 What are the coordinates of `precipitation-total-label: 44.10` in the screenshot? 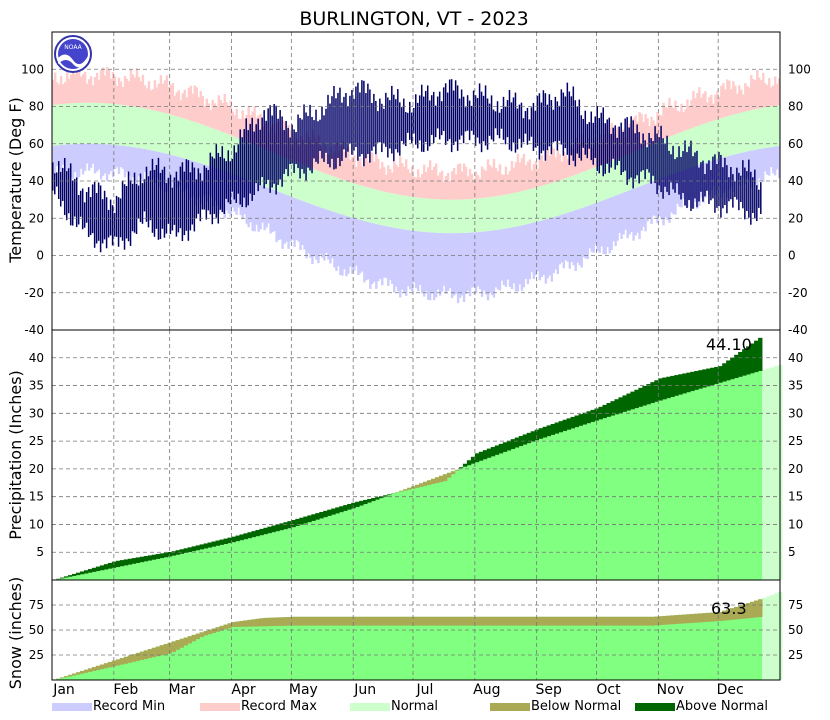 It's located at (729, 344).